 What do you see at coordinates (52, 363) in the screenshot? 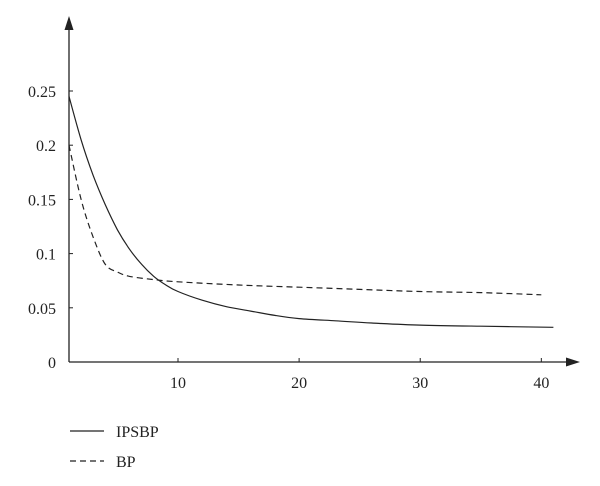
I see `y-tick-label: 0` at bounding box center [52, 363].